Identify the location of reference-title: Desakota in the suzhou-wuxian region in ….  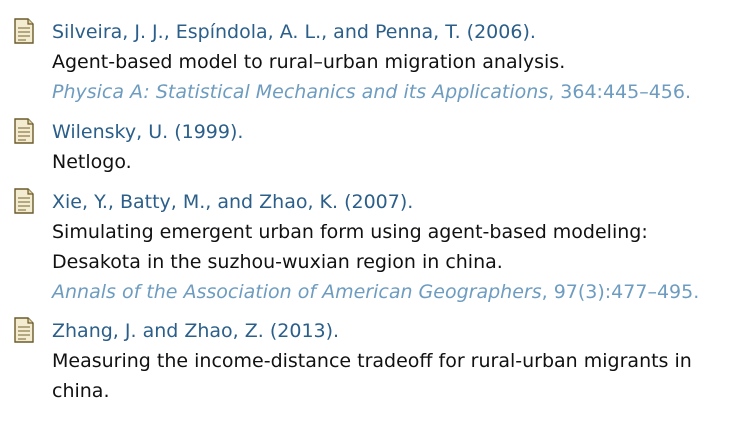
(277, 262).